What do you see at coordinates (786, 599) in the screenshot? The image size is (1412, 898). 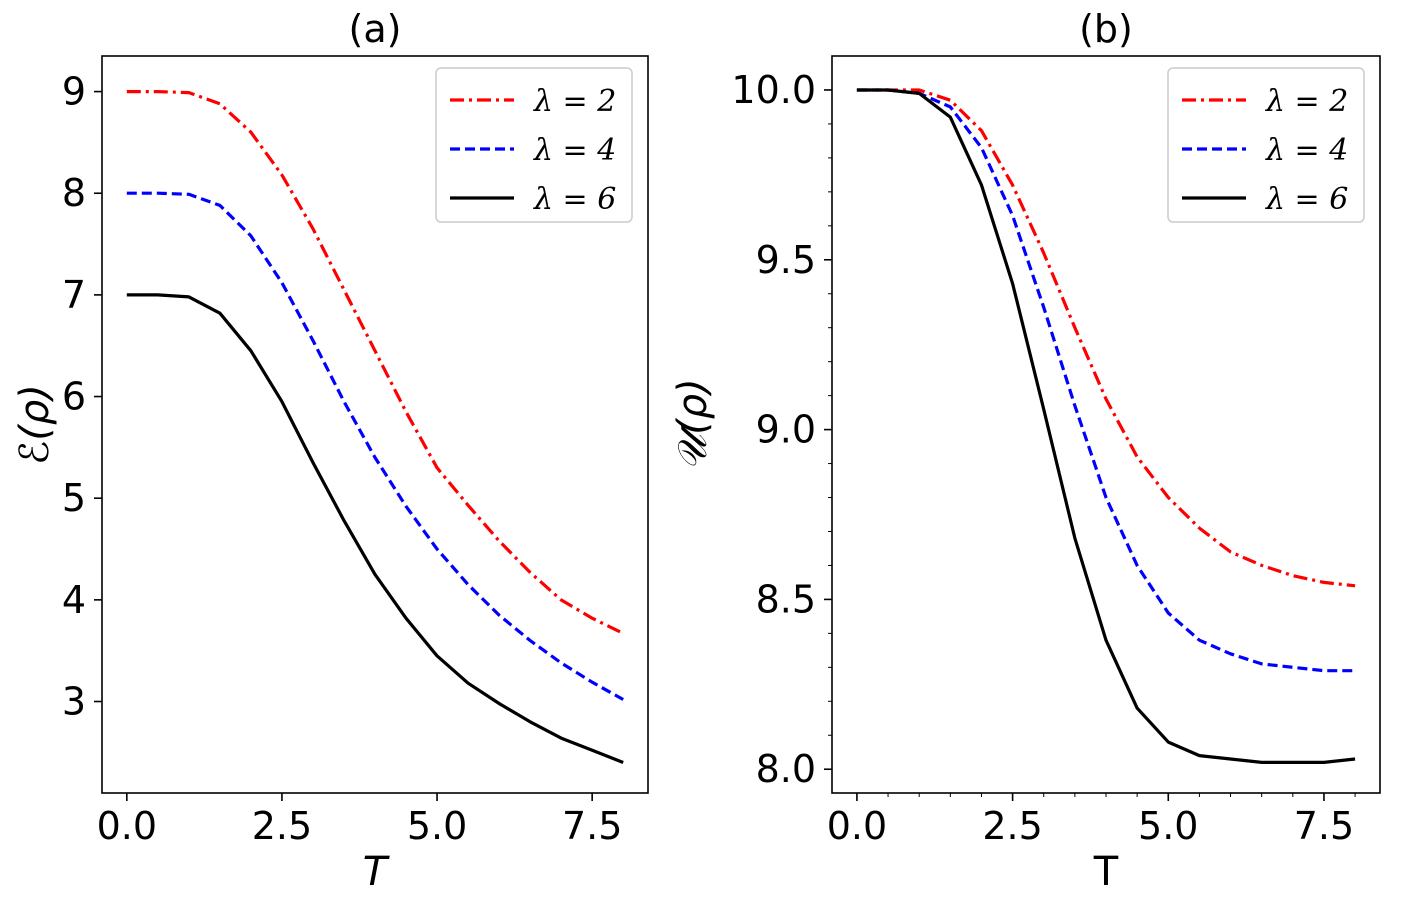 I see `y-tick-label: 8.5` at bounding box center [786, 599].